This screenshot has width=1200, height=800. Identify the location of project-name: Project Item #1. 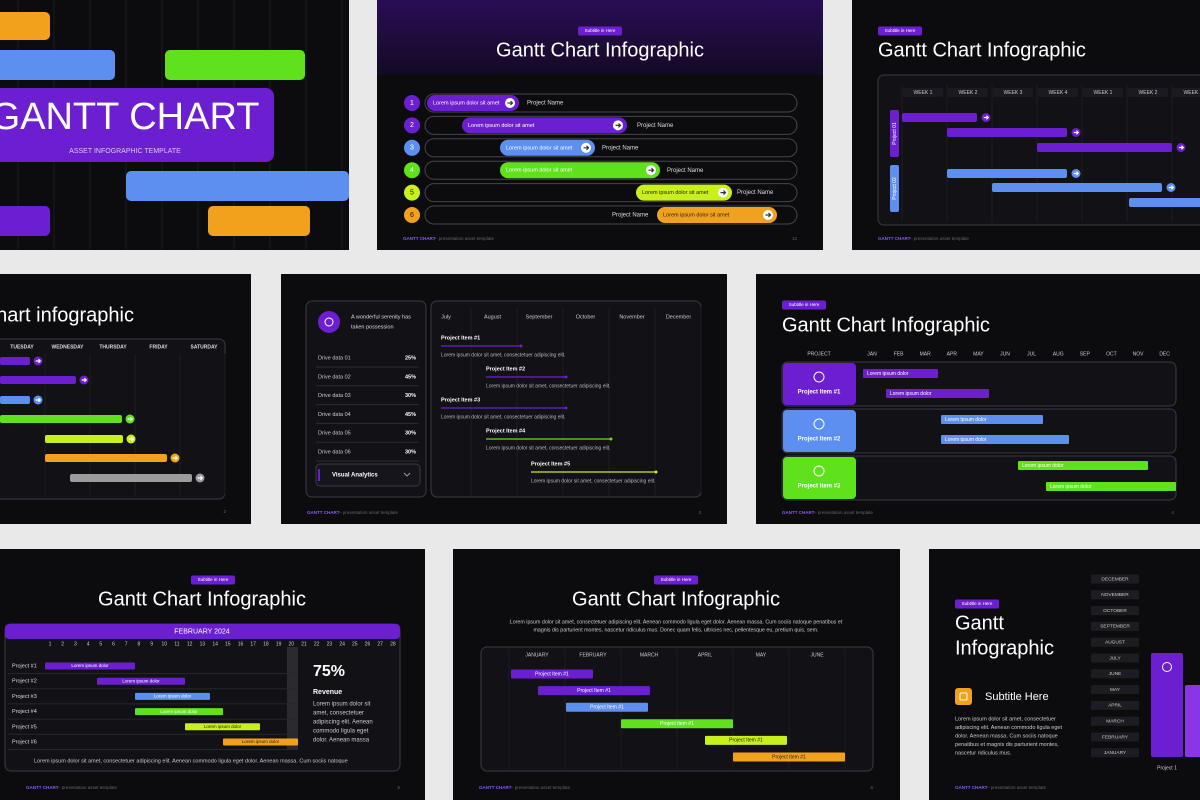
(819, 393).